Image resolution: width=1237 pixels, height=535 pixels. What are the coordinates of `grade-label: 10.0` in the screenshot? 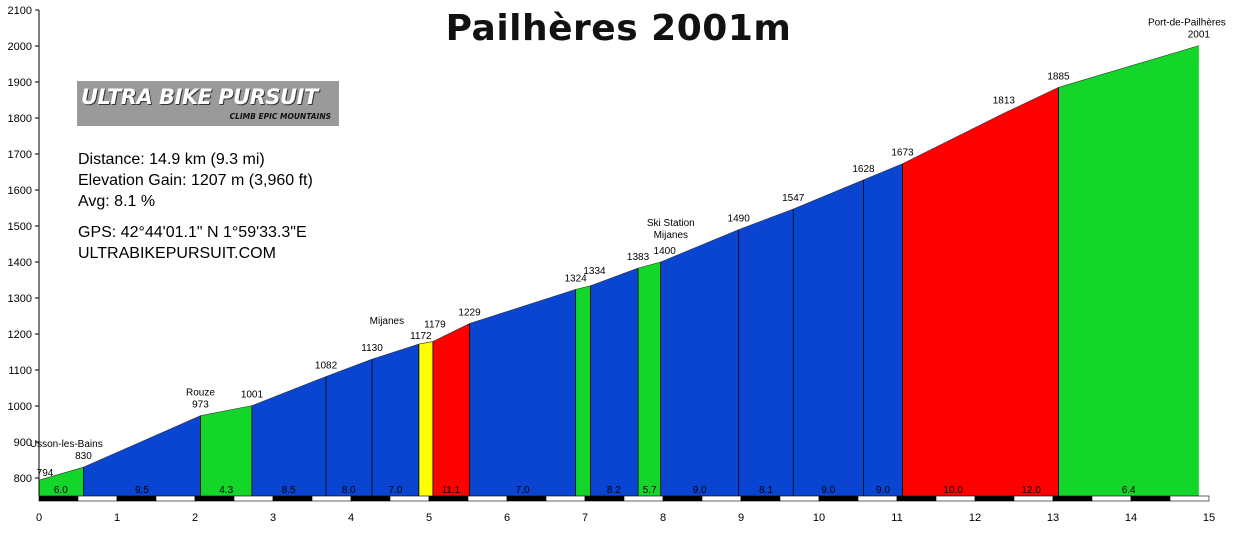 It's located at (953, 490).